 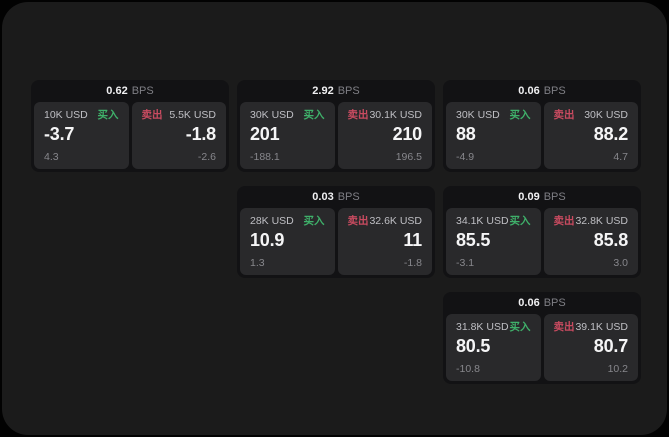 I want to click on sell-pane-top: 卖出 39.1K USD, so click(x=591, y=327).